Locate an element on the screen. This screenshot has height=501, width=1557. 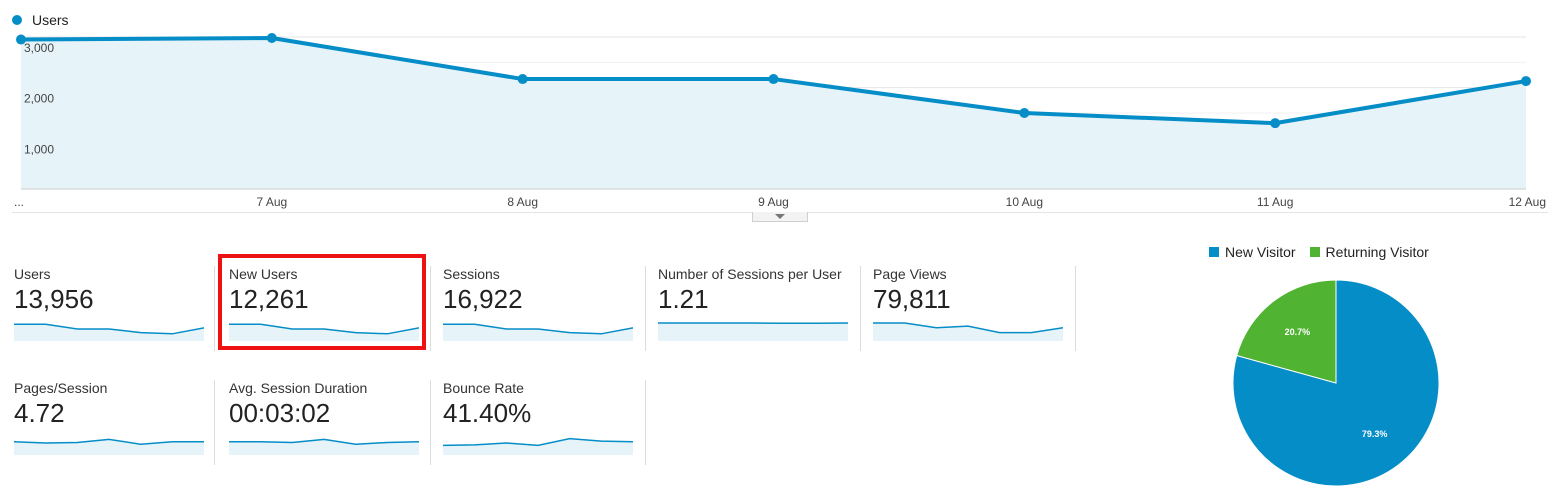
pie-legend-item: Returning Visitor is located at coordinates (1369, 252).